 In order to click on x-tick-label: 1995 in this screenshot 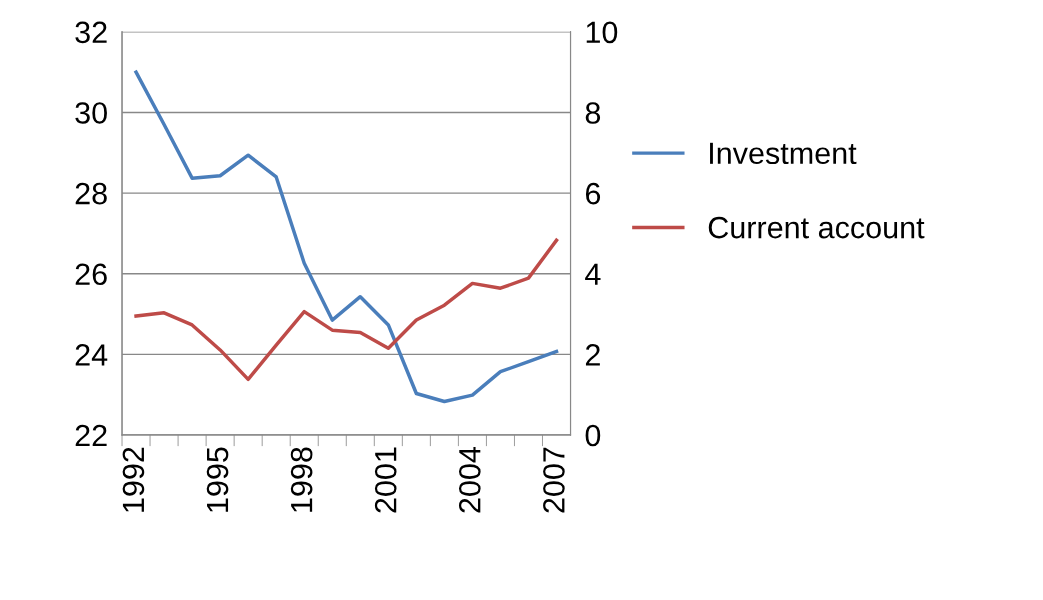, I will do `click(217, 479)`.